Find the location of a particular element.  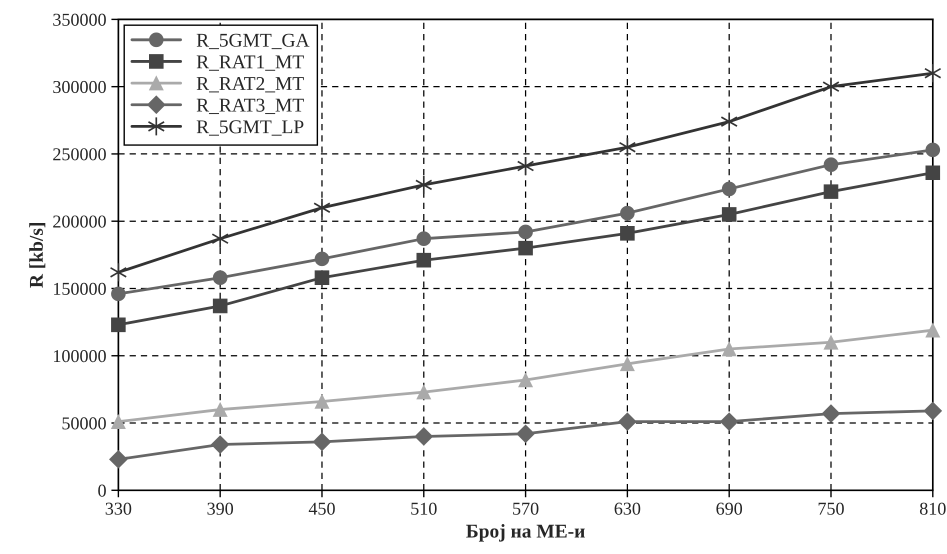

x-tick-label: 510 is located at coordinates (424, 508).